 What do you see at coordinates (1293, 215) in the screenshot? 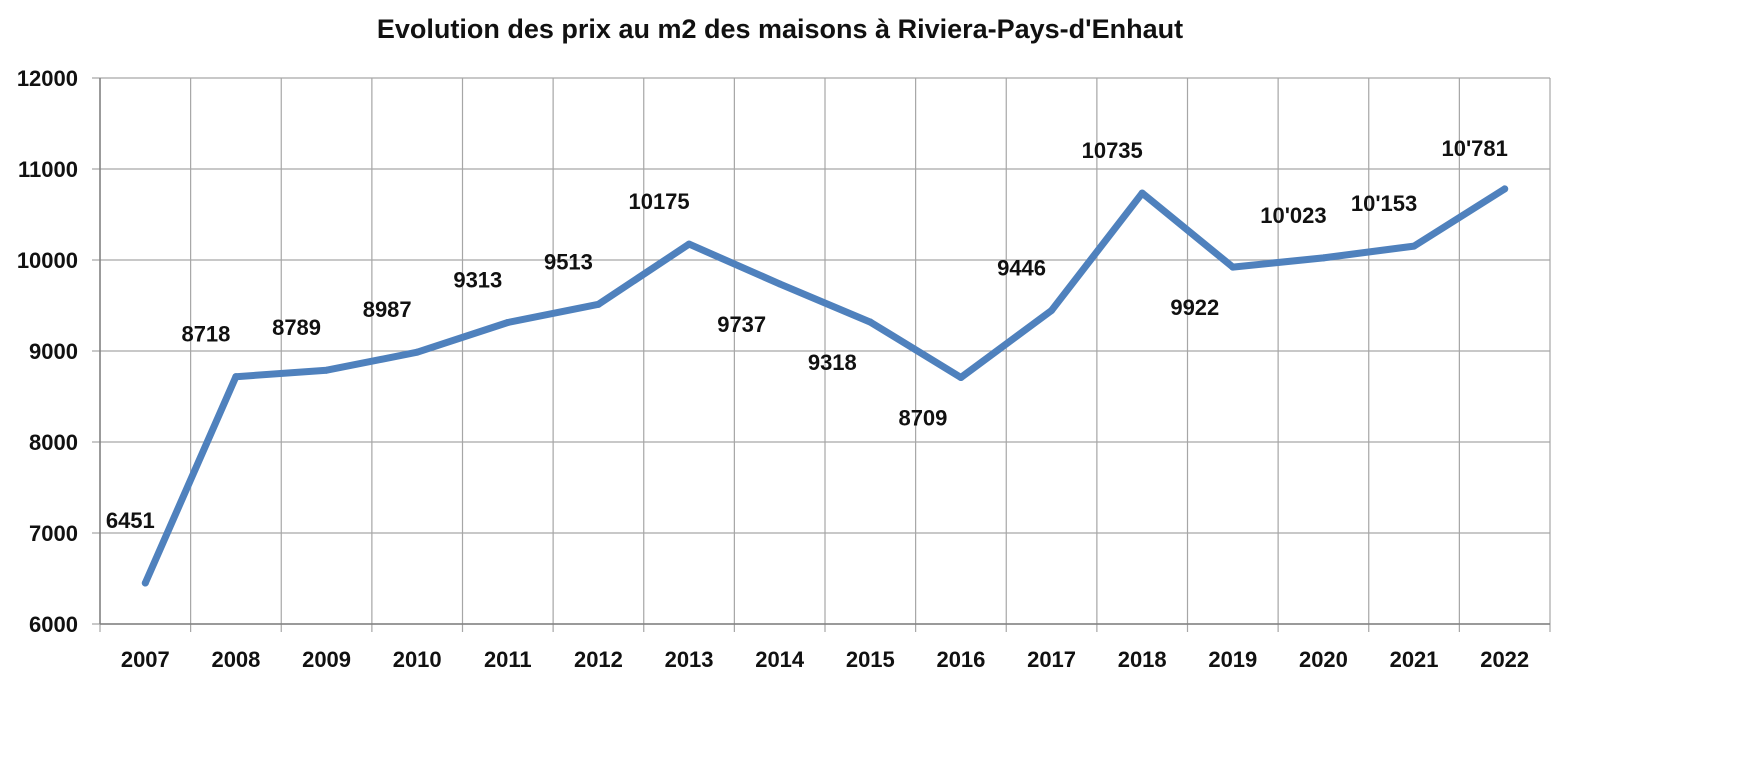
I see `data-label: 10'023` at bounding box center [1293, 215].